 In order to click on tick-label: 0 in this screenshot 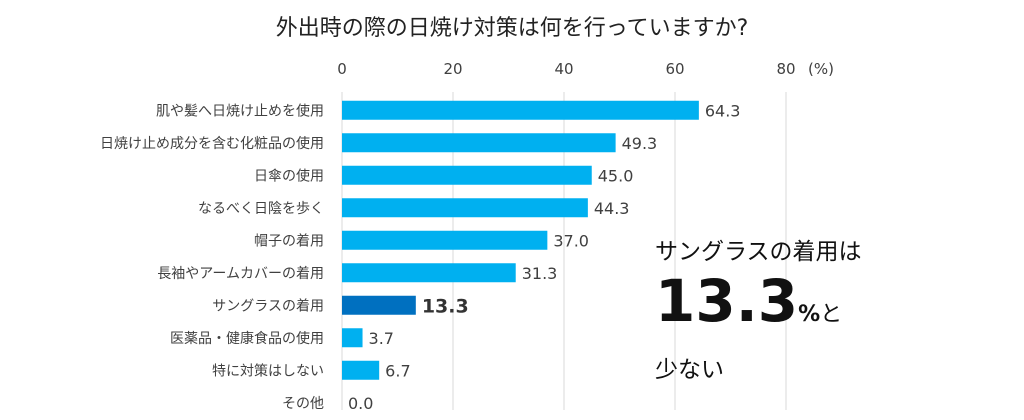, I will do `click(342, 69)`.